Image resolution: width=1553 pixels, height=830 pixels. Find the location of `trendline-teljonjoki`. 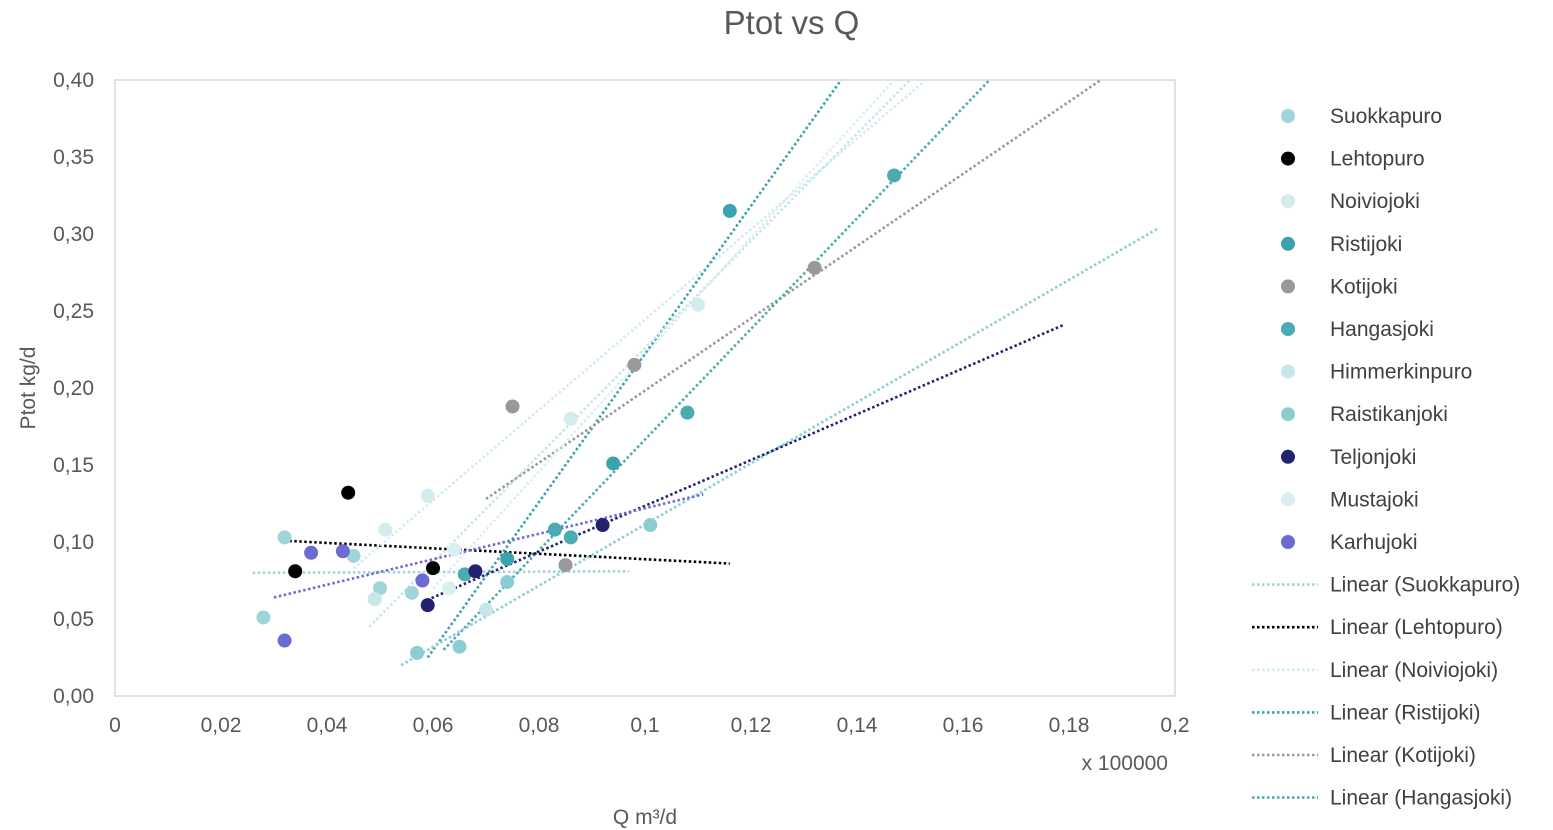

trendline-teljonjoki is located at coordinates (743, 463).